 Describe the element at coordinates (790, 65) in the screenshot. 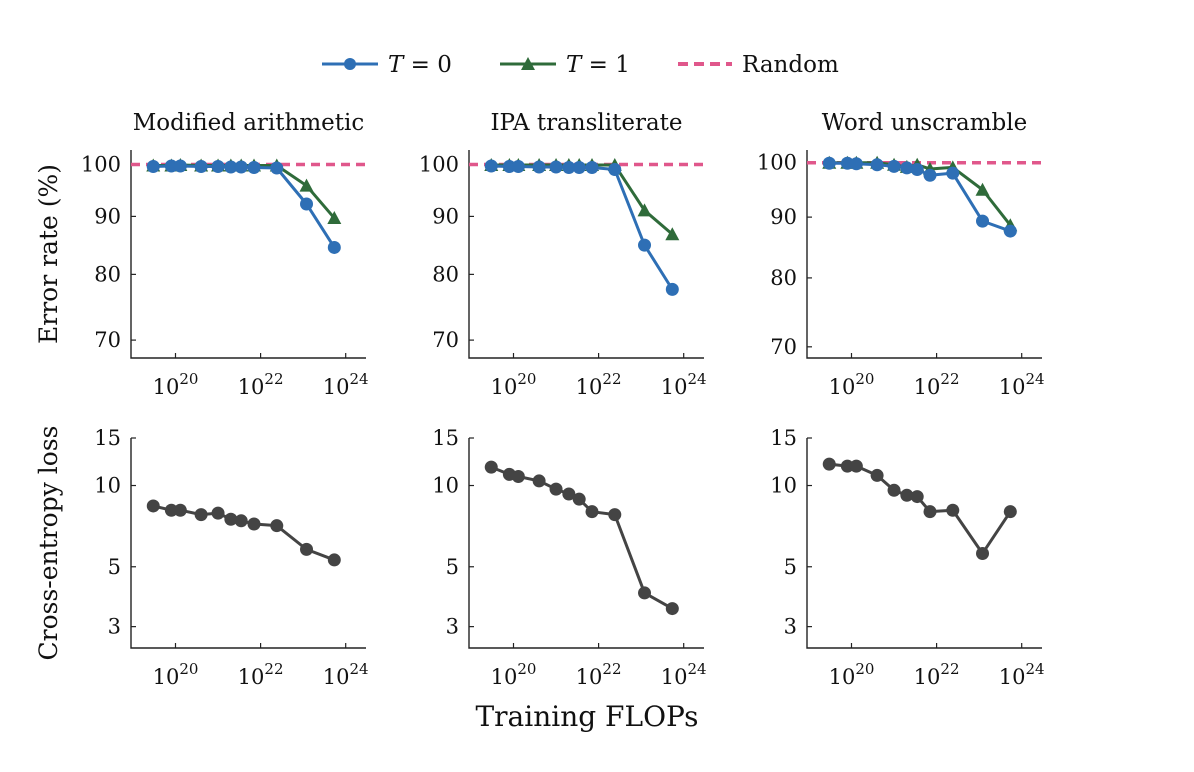

I see `legend-label: Random` at that location.